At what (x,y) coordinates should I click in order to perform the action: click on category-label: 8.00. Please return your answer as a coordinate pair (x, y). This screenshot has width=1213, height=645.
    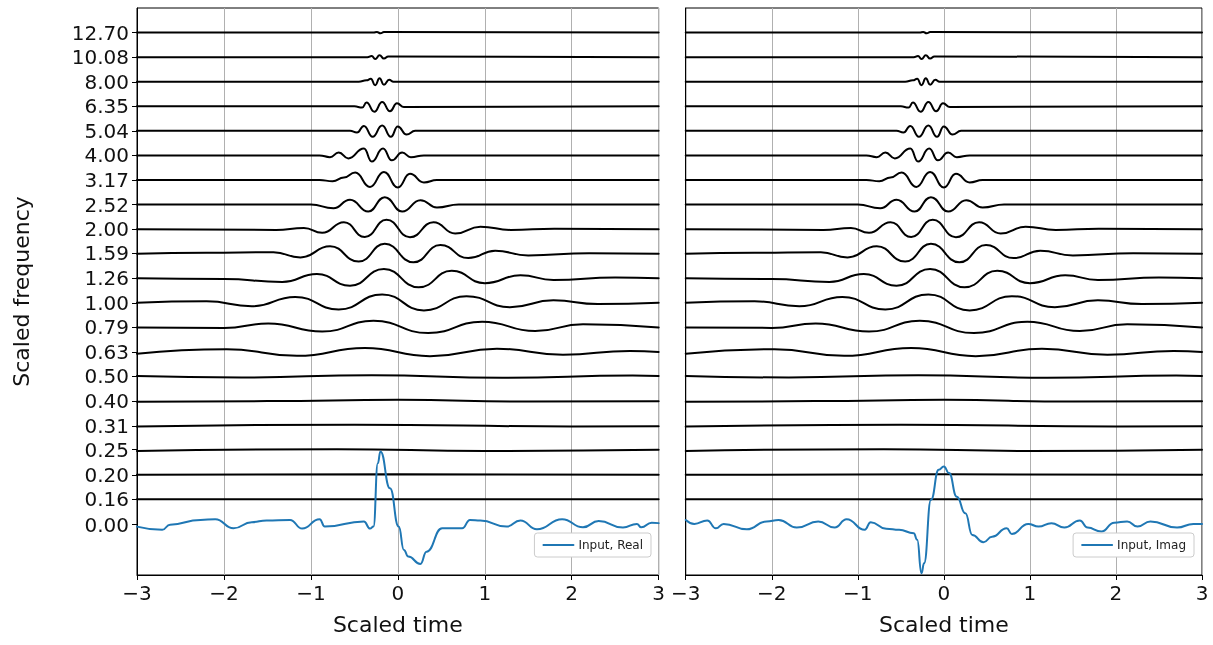
    Looking at the image, I should click on (106, 81).